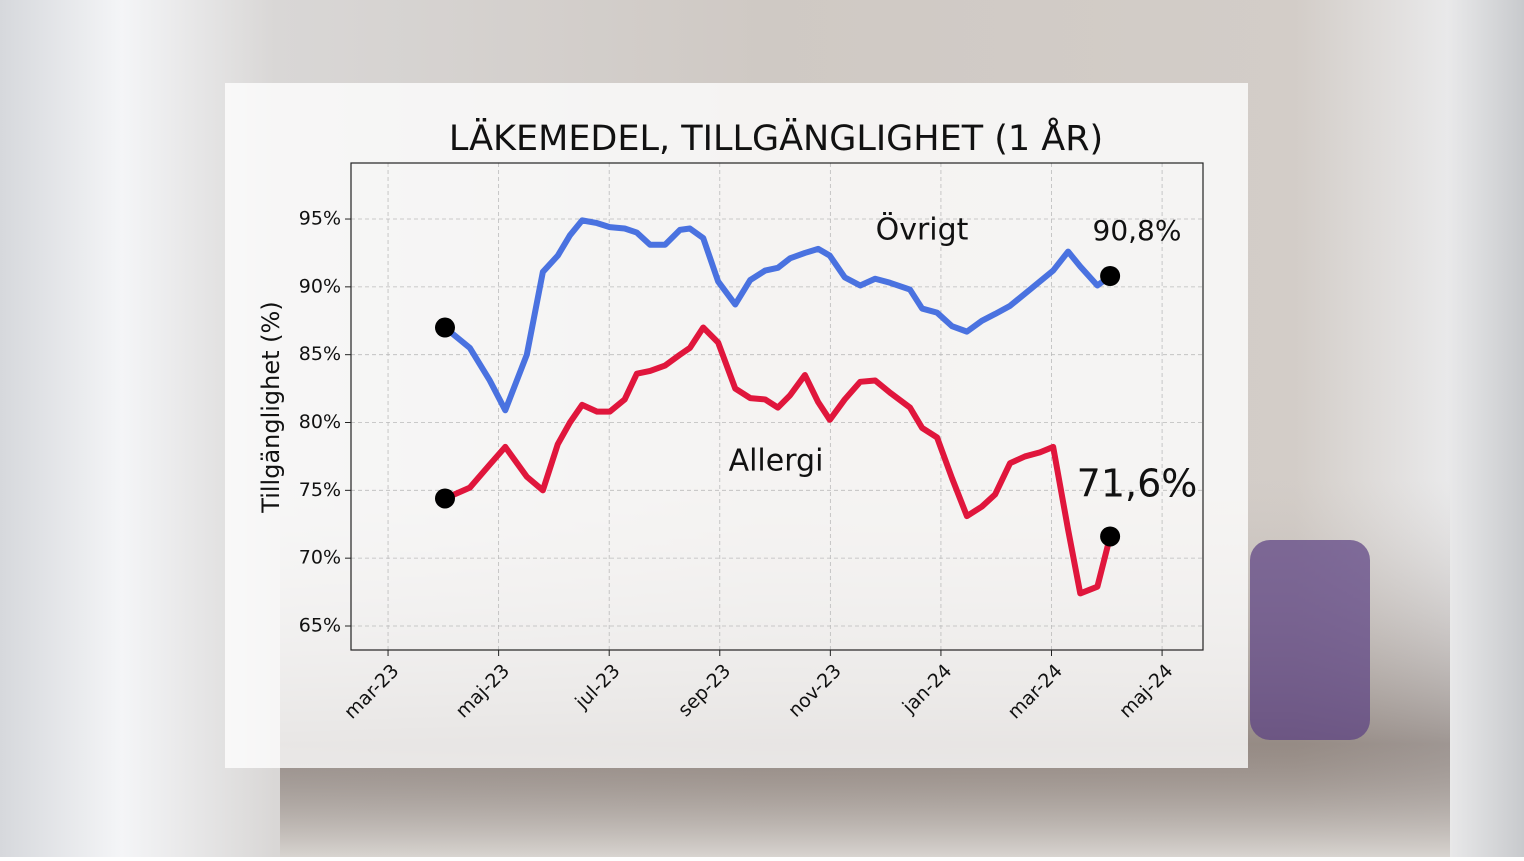 The width and height of the screenshot is (1524, 861). I want to click on background-bottle, so click(1310, 640).